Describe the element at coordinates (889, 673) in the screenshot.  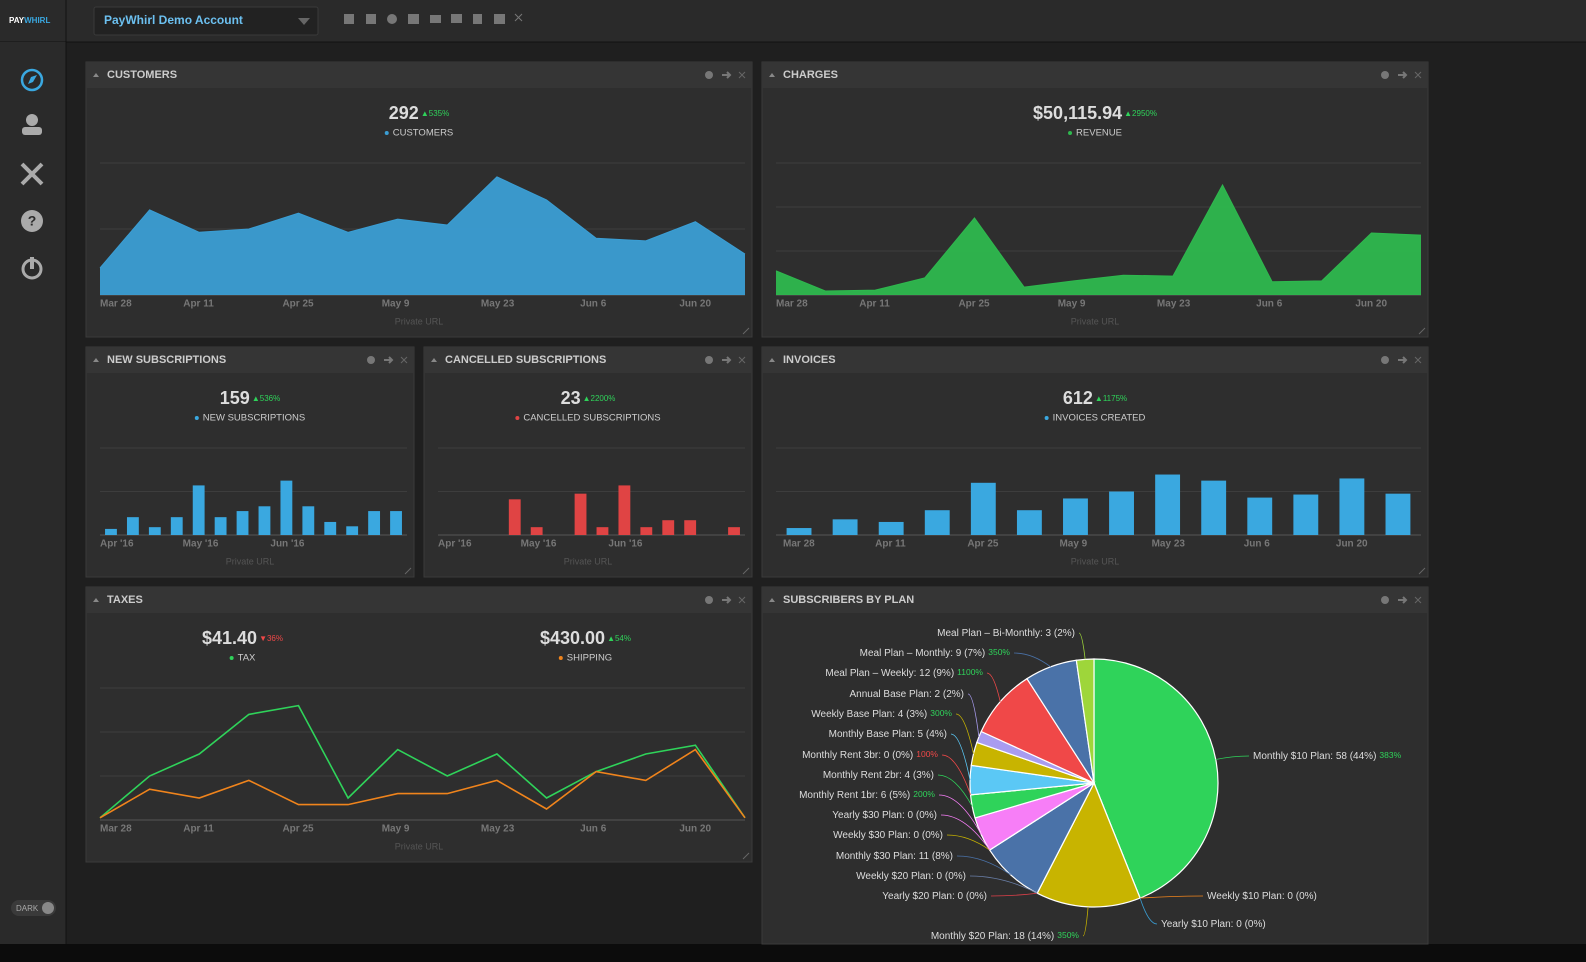
I see `slice-label-text: Meal Plan – Weekly: 12 (9%)` at that location.